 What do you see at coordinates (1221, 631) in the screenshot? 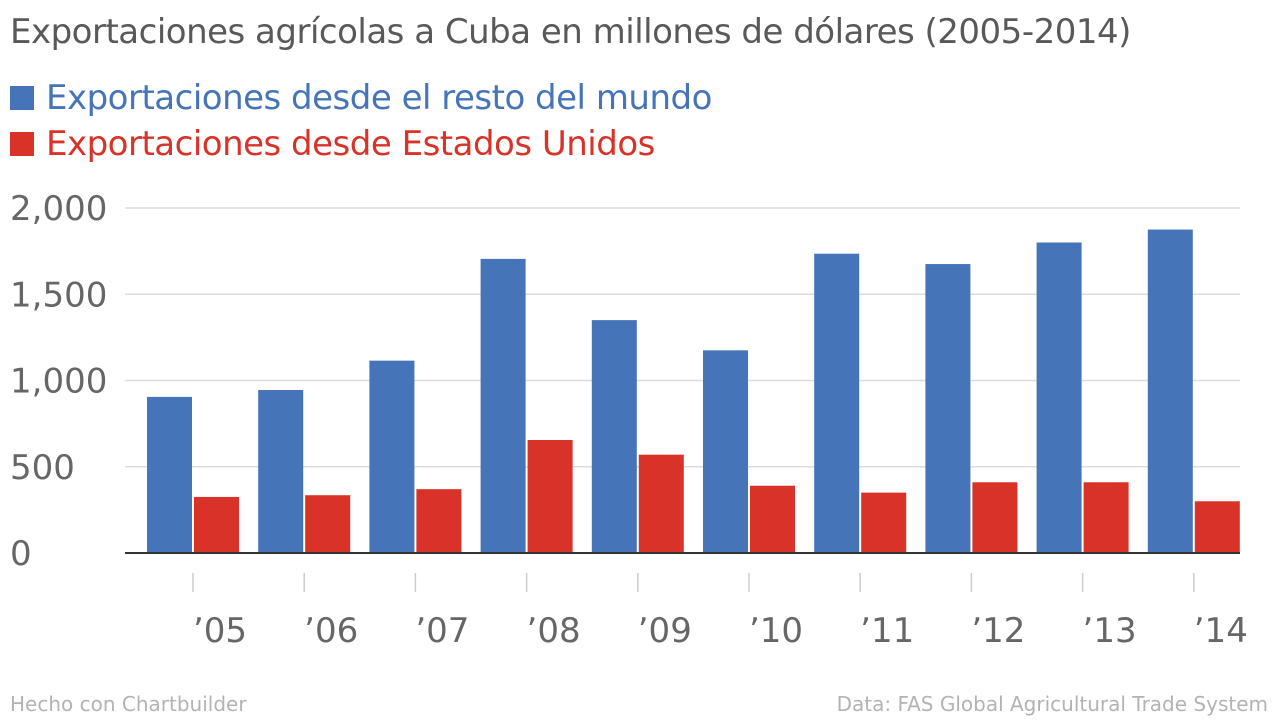
I see `x-tick-label: ’14` at bounding box center [1221, 631].